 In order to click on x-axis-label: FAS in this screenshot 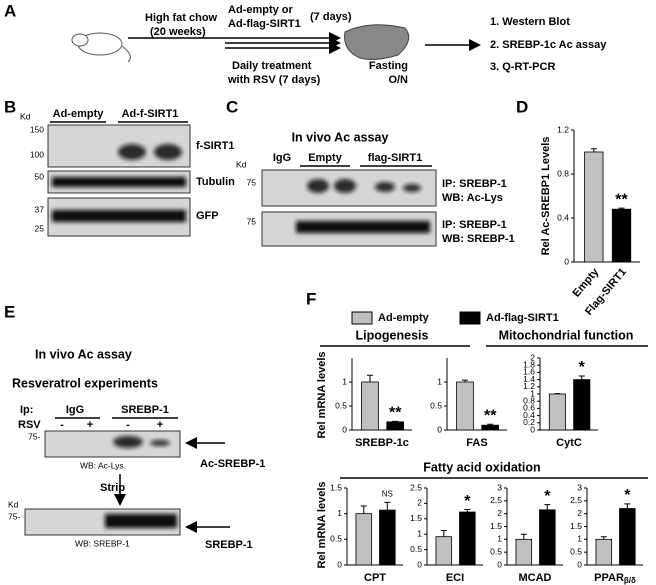, I will do `click(476, 443)`.